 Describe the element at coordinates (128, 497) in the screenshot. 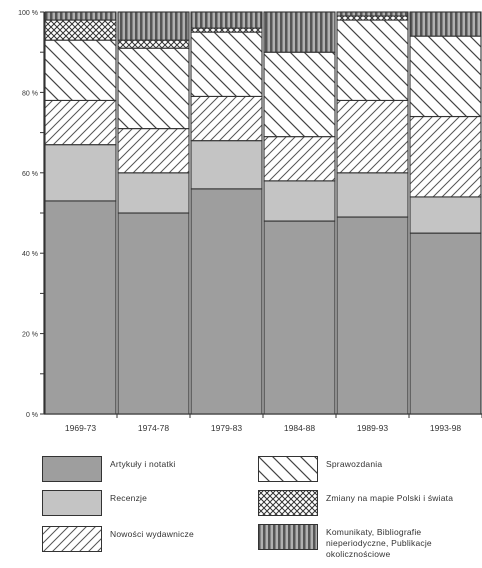

I see `legend-label: Recenzje` at that location.